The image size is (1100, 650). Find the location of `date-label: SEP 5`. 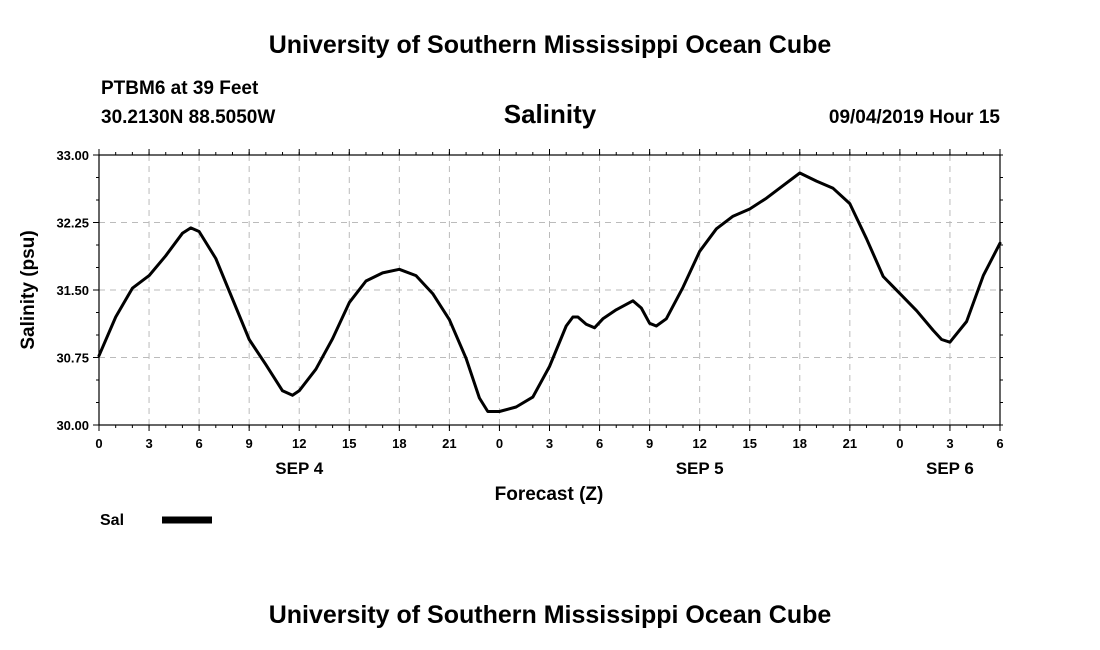

date-label: SEP 5 is located at coordinates (700, 468).